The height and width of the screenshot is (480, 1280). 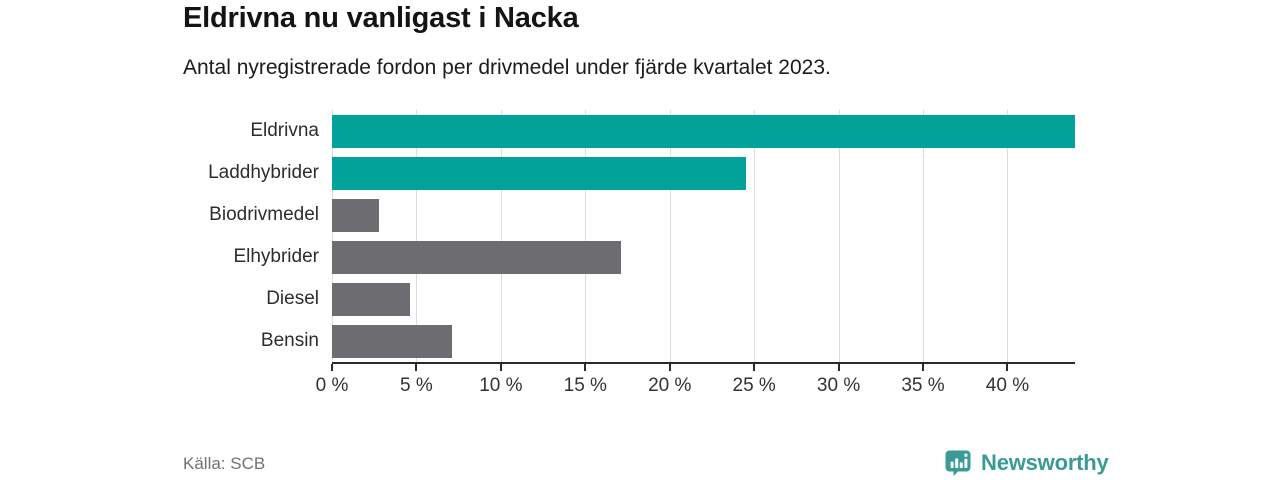 I want to click on x-axis-tick-label-40: 40 %, so click(x=1007, y=385).